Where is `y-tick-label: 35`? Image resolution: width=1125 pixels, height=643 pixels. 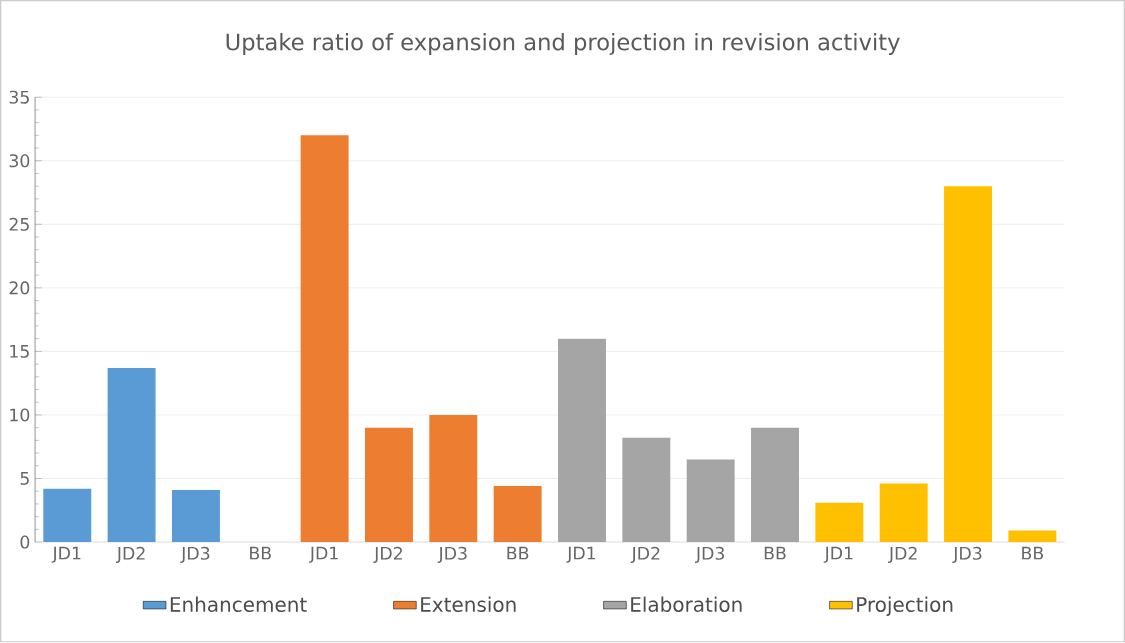 y-tick-label: 35 is located at coordinates (19, 97).